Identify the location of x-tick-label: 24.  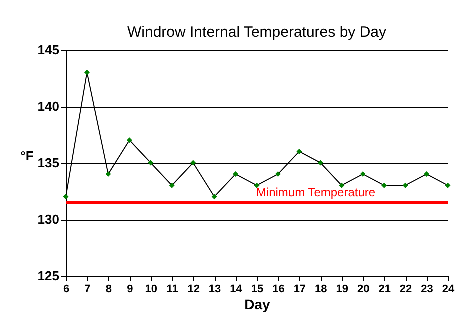
(449, 290).